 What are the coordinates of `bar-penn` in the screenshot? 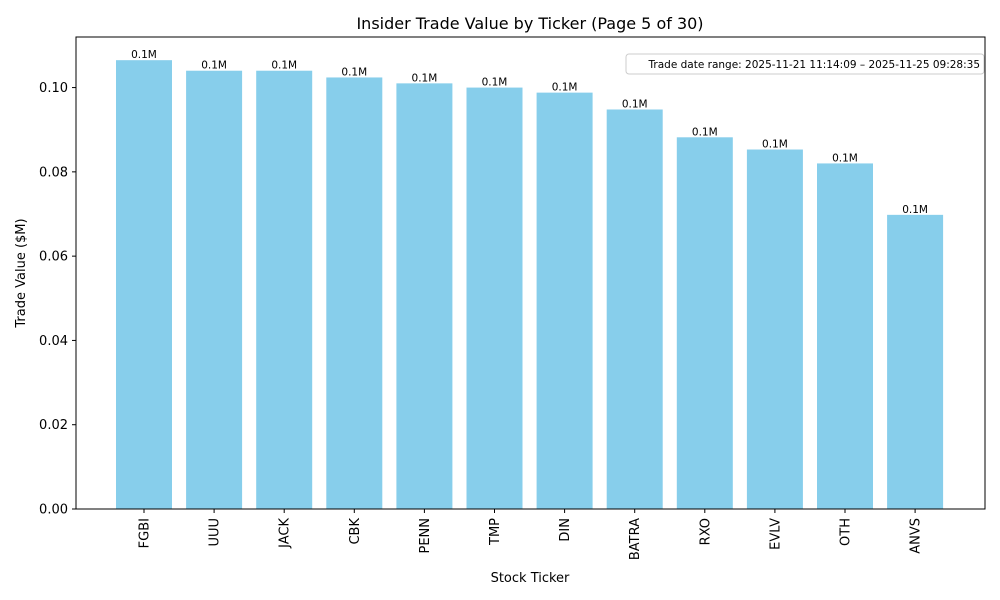 It's located at (424, 296).